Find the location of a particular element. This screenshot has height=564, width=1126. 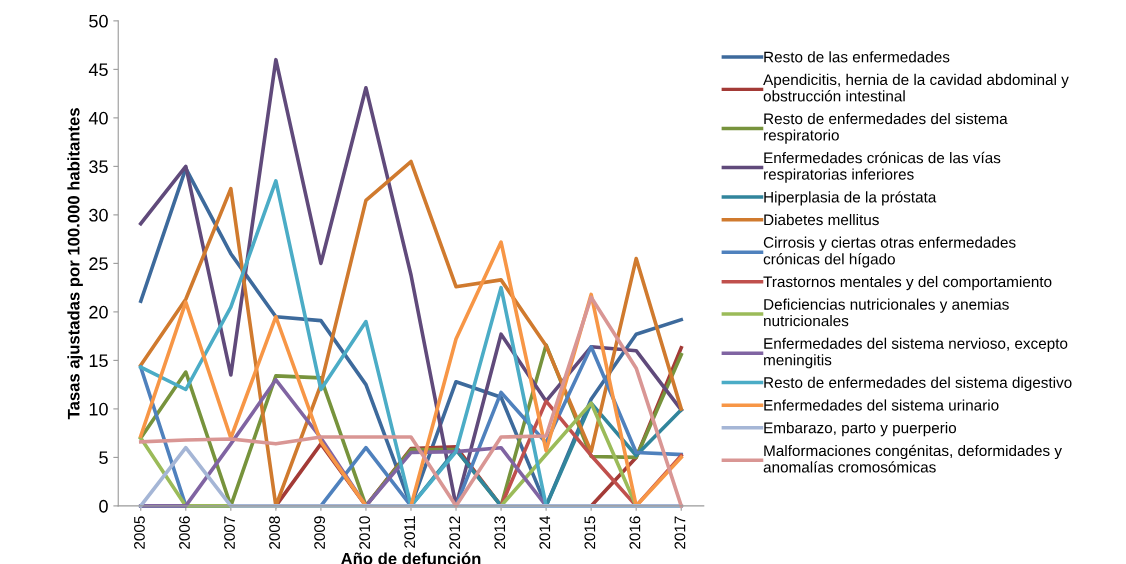

legend-label: Hiperplasia de la próstata is located at coordinates (850, 198).